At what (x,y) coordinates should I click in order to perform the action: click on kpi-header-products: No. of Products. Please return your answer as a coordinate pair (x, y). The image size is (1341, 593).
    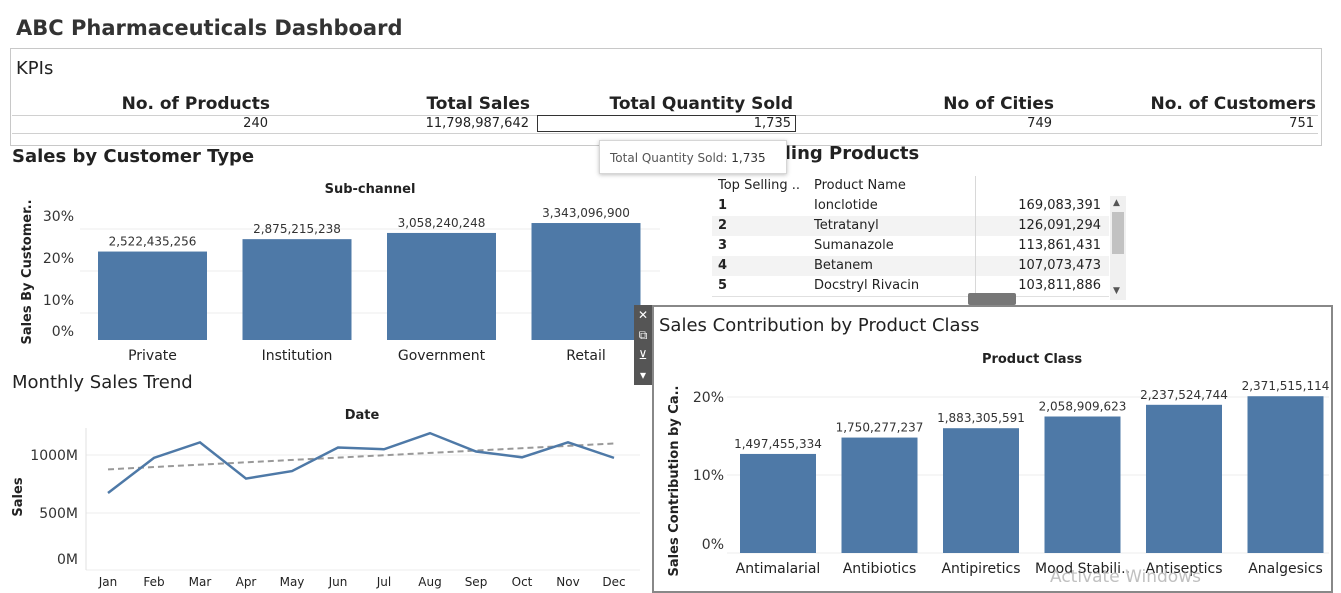
    Looking at the image, I should click on (195, 104).